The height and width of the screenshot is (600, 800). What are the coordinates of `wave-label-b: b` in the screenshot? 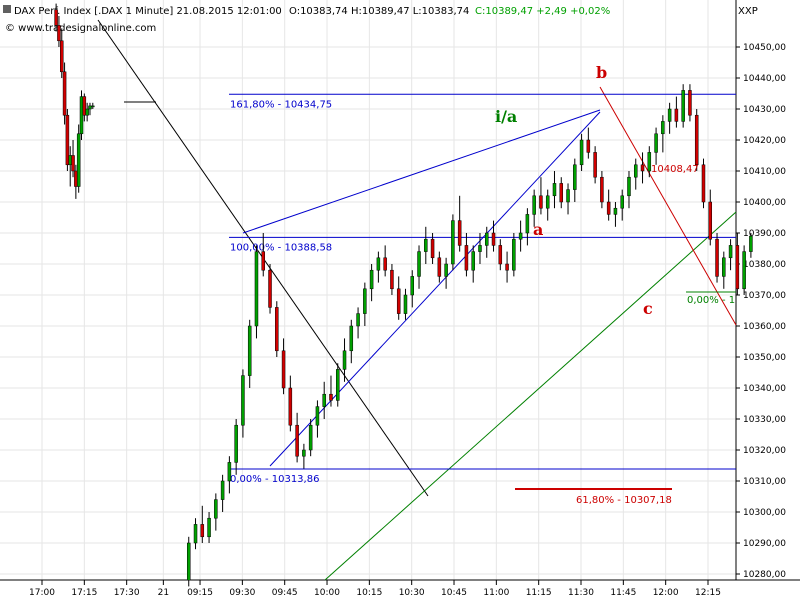 It's located at (601, 72).